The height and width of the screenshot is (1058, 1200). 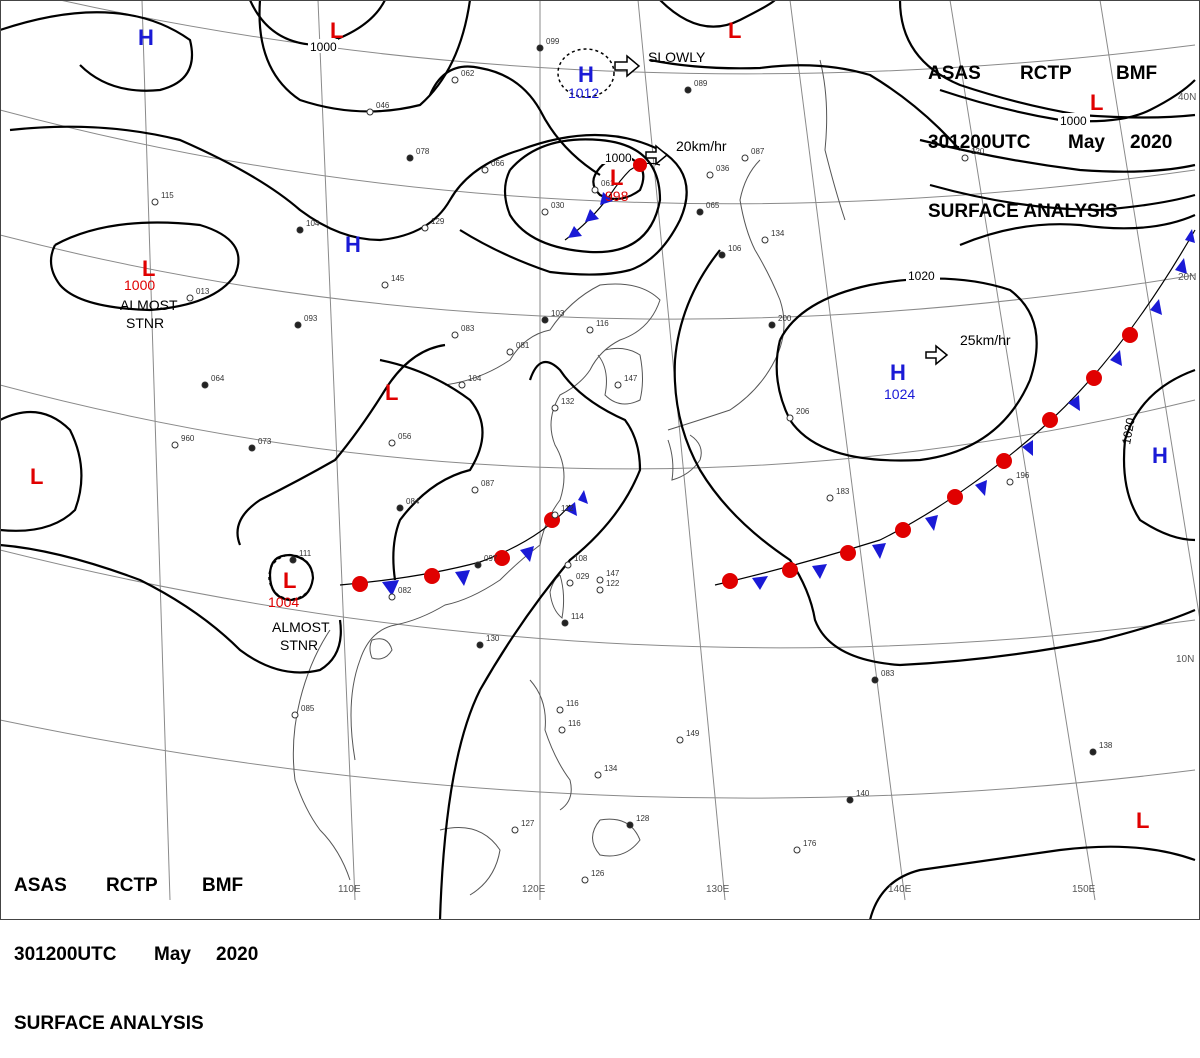 What do you see at coordinates (139, 285) in the screenshot?
I see `low-pressure-value: 1000` at bounding box center [139, 285].